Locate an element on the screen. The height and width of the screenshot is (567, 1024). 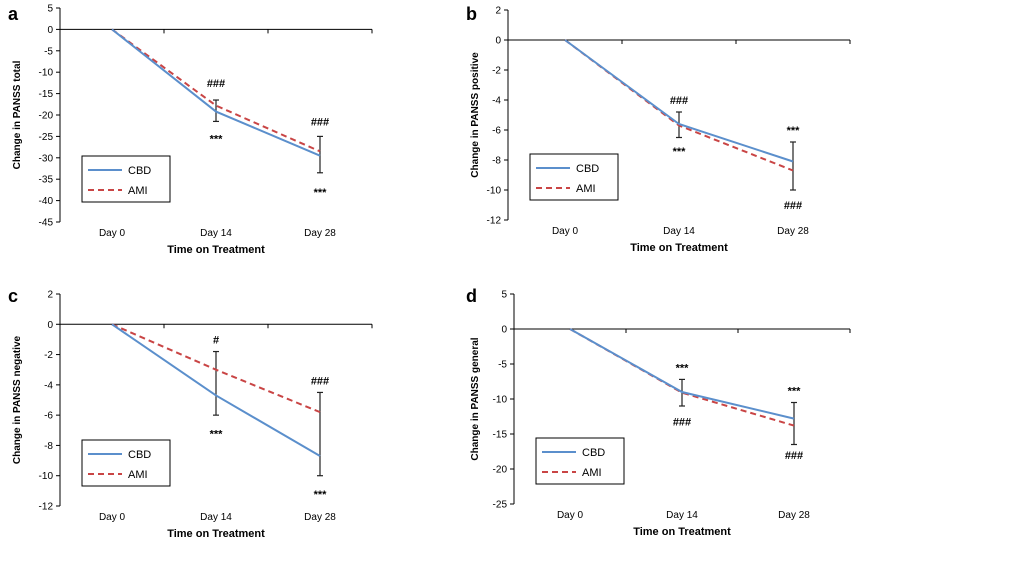
panel-letter: b is located at coordinates (471, 14).